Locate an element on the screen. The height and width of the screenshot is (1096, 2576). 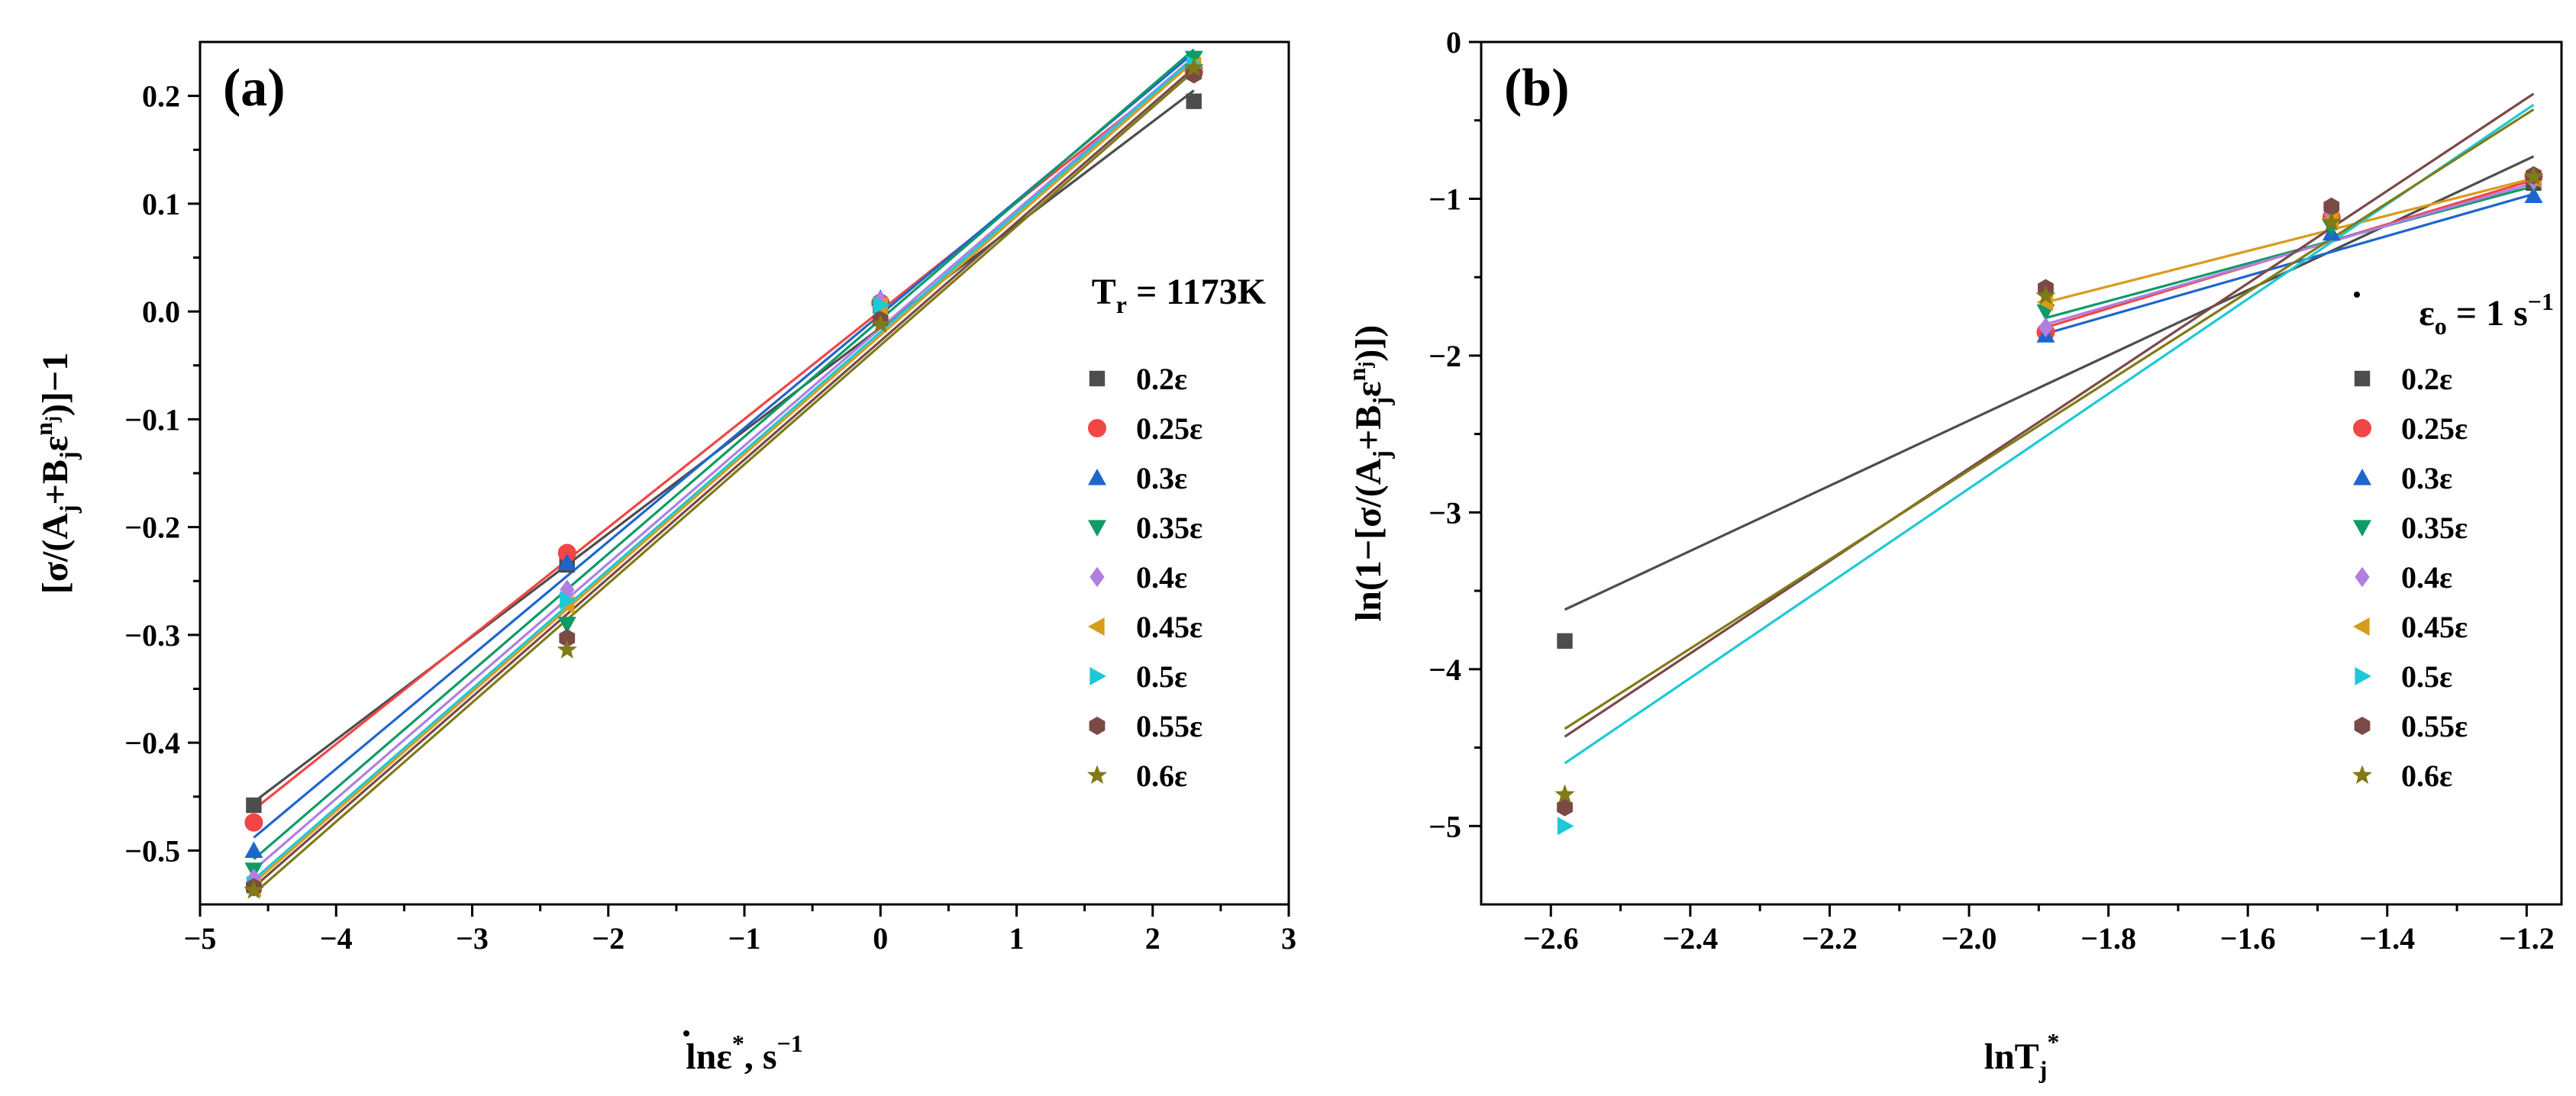
x-tick-label: −2 is located at coordinates (608, 938).